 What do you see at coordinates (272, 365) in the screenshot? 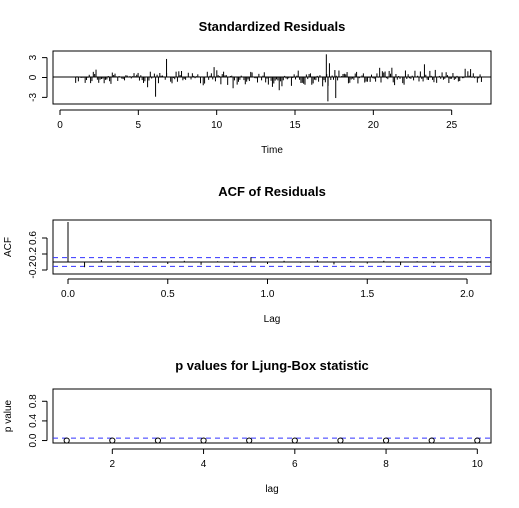
I see `ljungbox-title: p values for Ljung-Box statistic` at bounding box center [272, 365].